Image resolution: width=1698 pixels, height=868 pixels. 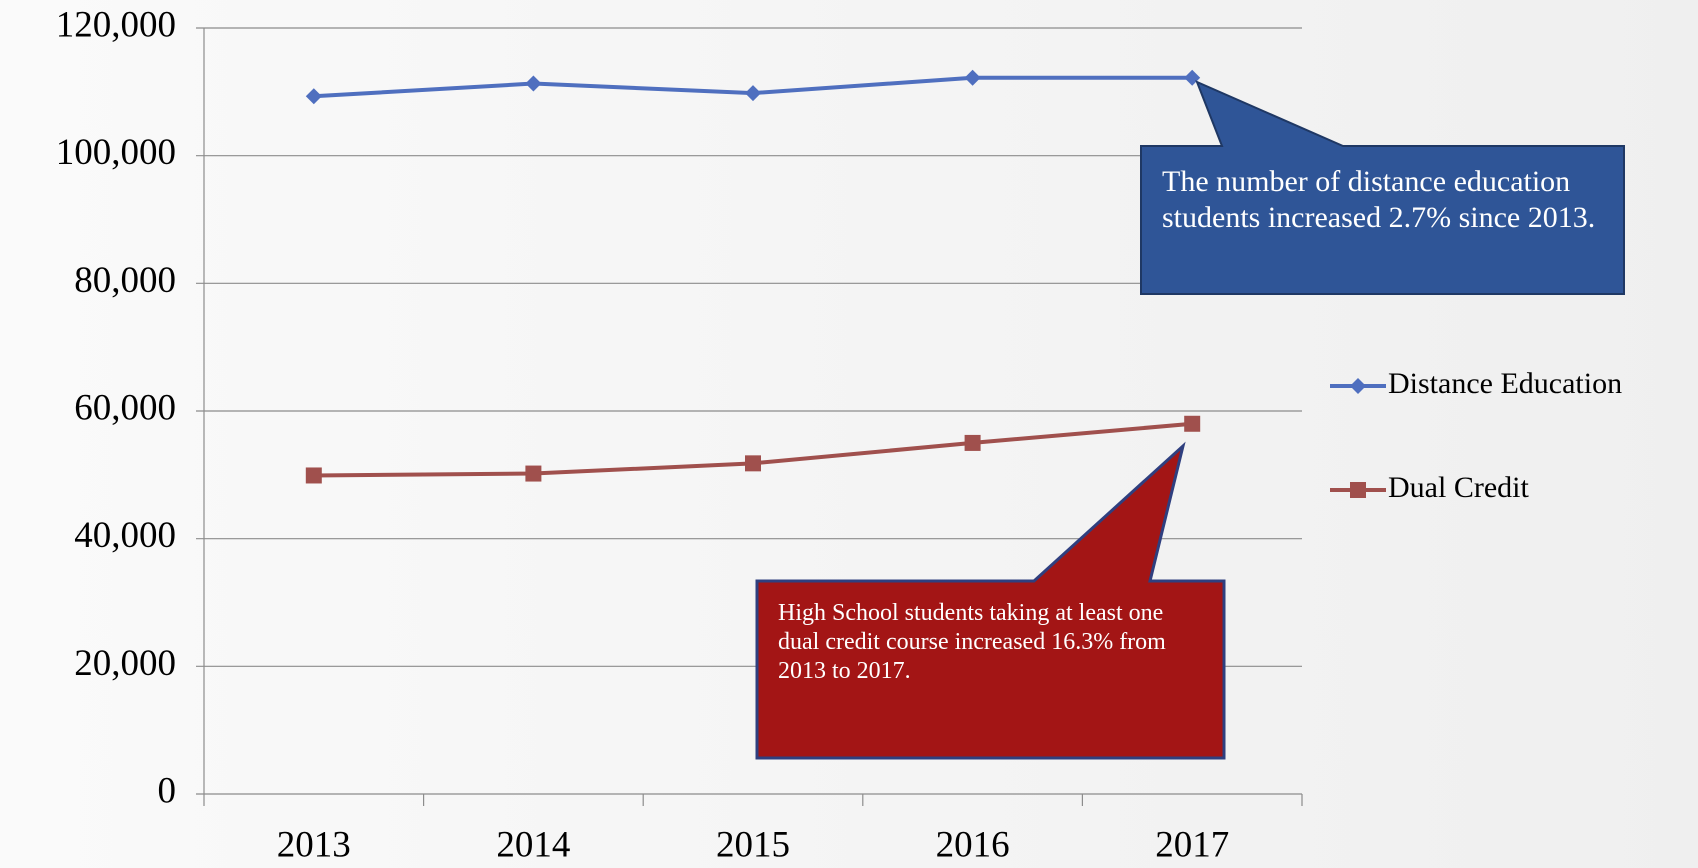 What do you see at coordinates (125, 535) in the screenshot?
I see `y-tick-label: 40,000` at bounding box center [125, 535].